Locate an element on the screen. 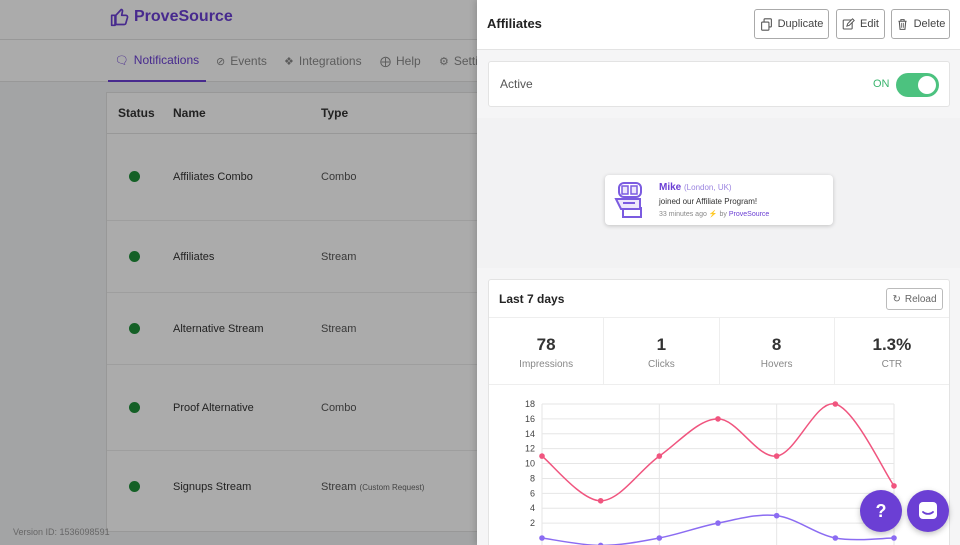 The height and width of the screenshot is (545, 960). tab-label: Notifications is located at coordinates (166, 60).